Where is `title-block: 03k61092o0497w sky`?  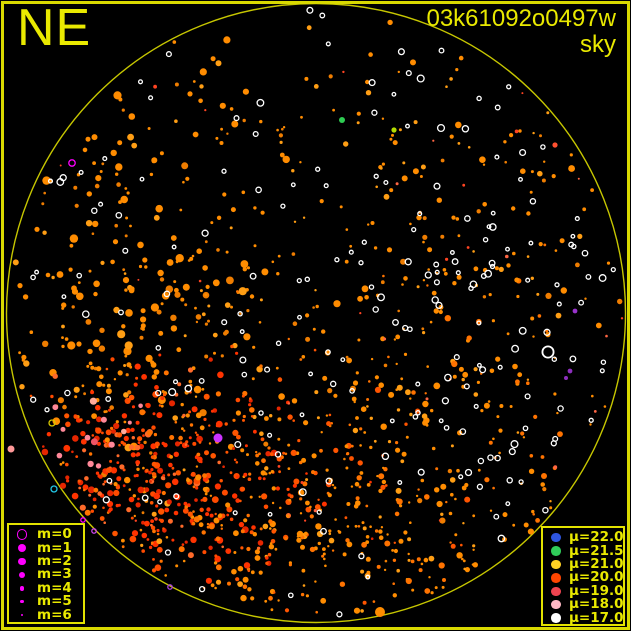 title-block: 03k61092o0497w sky is located at coordinates (521, 32).